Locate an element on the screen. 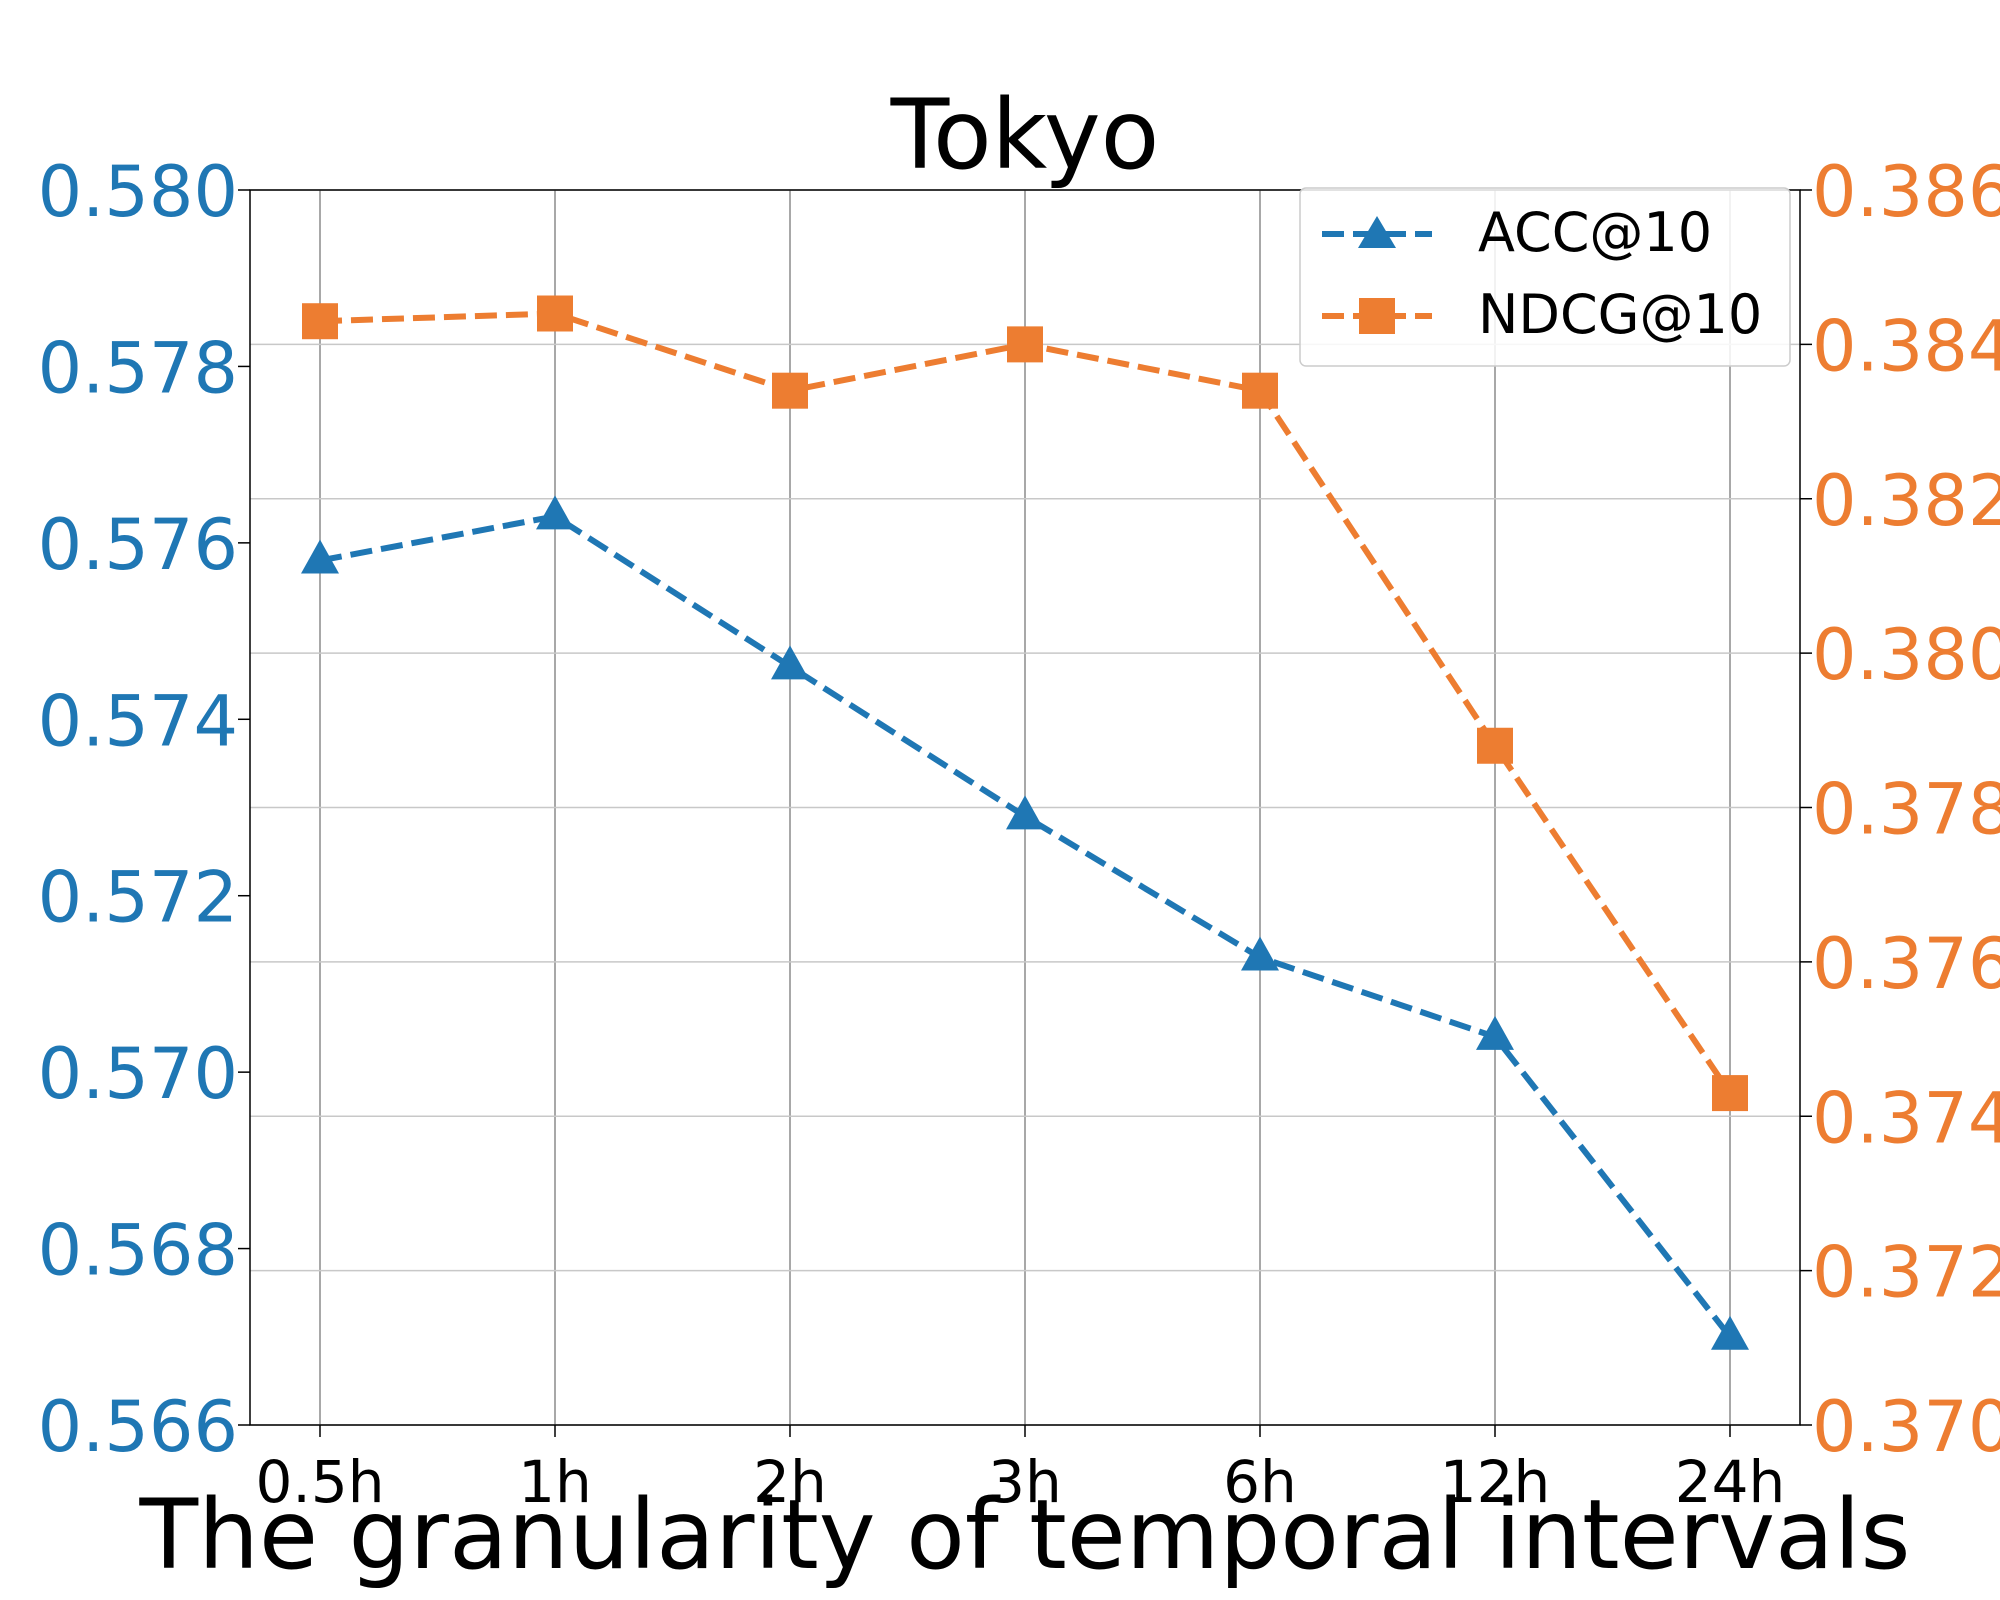 The height and width of the screenshot is (1600, 2000). x-tick-label-1h: 1h is located at coordinates (555, 1482).